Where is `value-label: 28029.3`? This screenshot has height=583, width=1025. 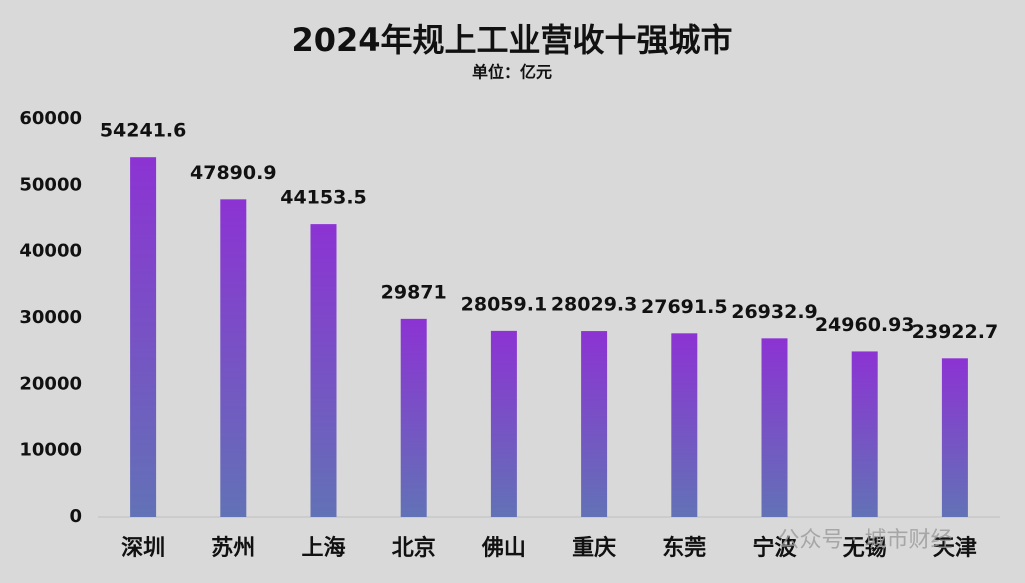
value-label: 28029.3 is located at coordinates (594, 305).